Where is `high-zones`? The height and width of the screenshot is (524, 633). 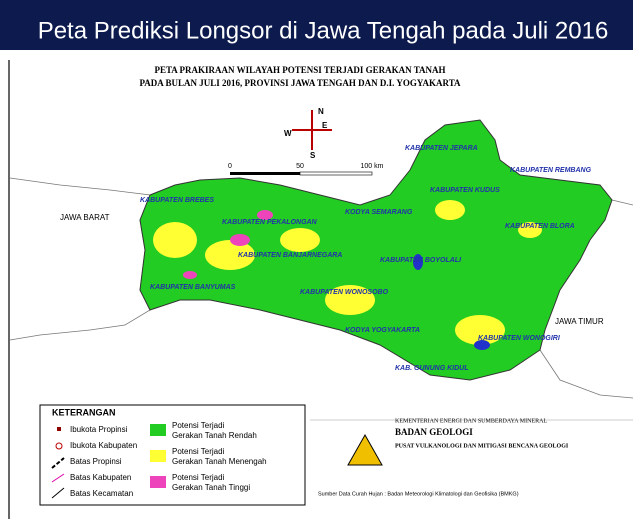 high-zones is located at coordinates (228, 244).